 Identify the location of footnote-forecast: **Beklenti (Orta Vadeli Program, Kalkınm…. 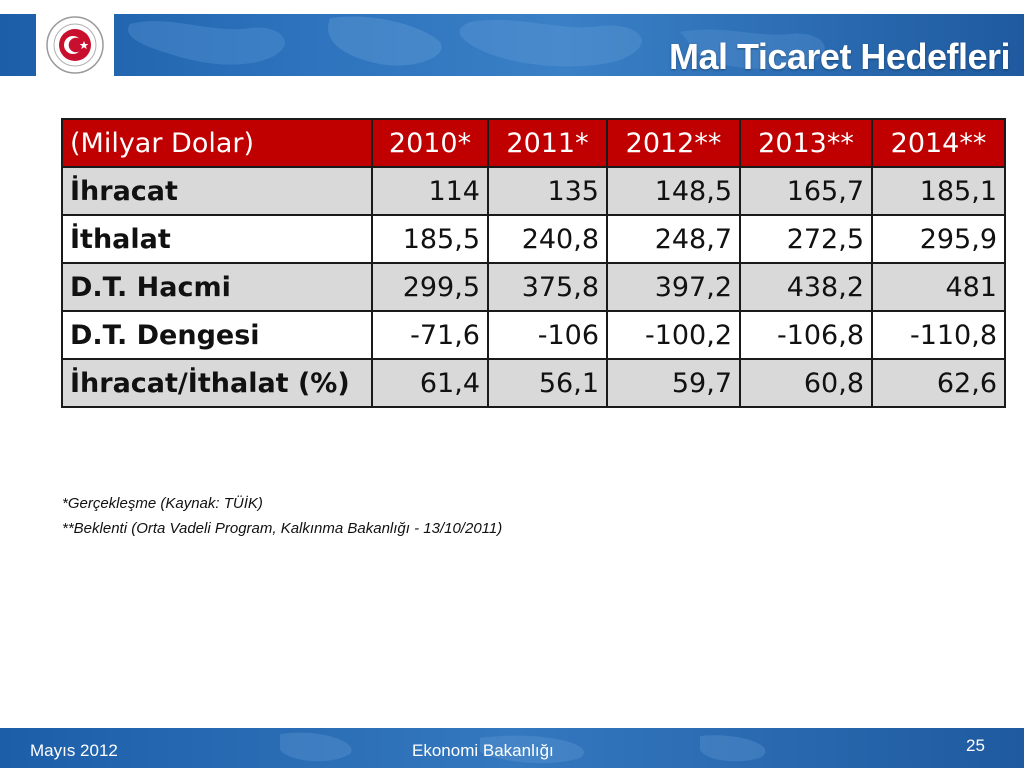
(282, 528).